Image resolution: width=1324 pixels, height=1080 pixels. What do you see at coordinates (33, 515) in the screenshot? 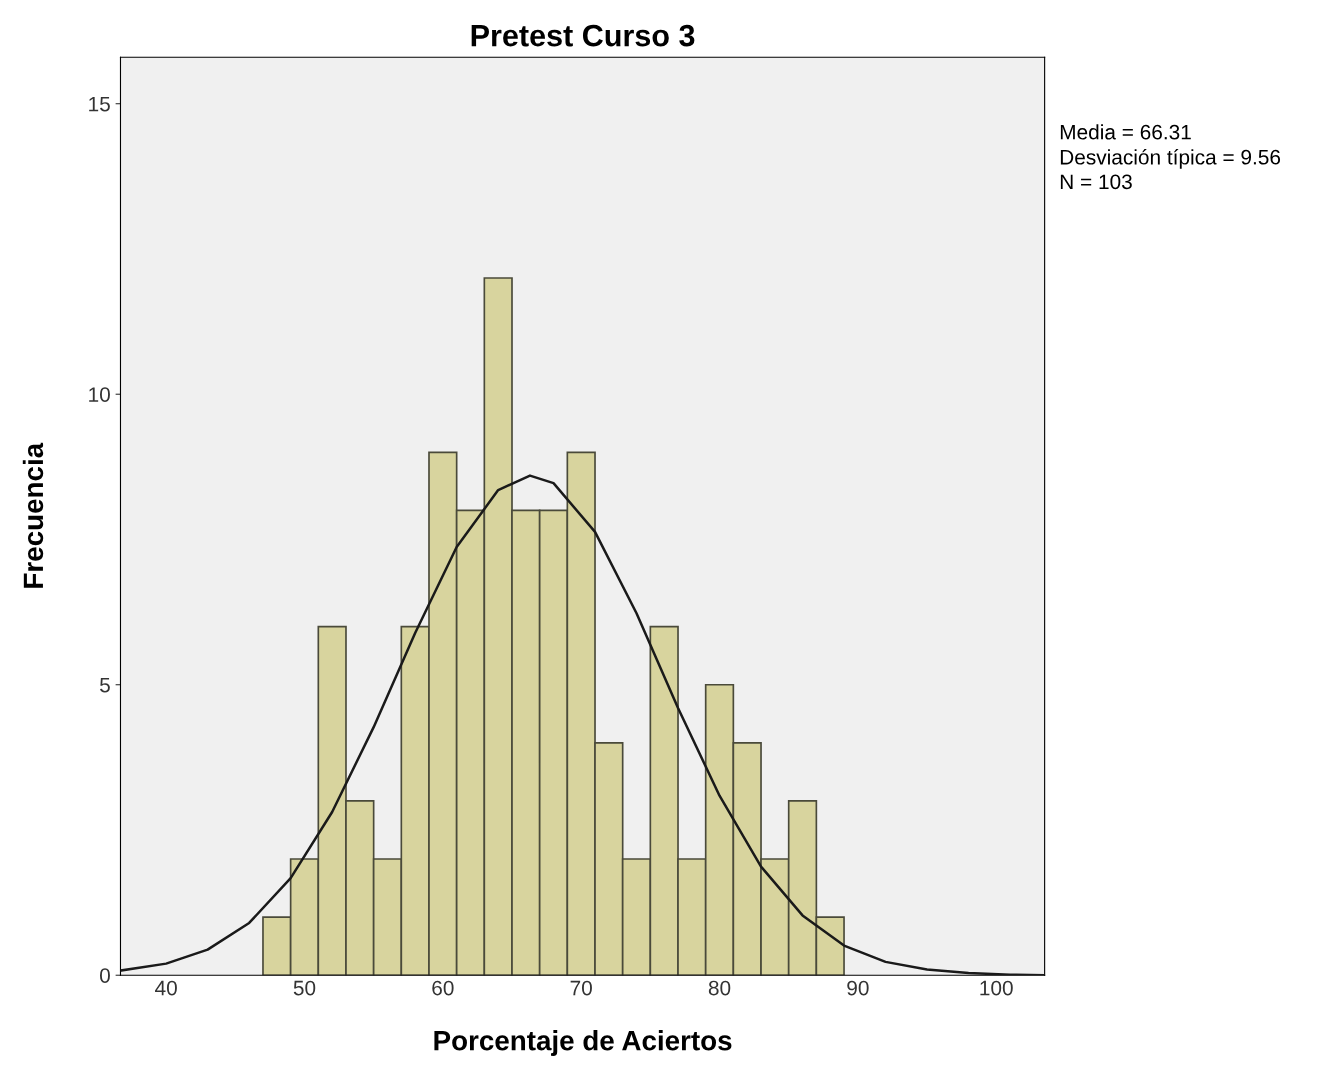
I see `y-axis-title: Frecuencia` at bounding box center [33, 515].